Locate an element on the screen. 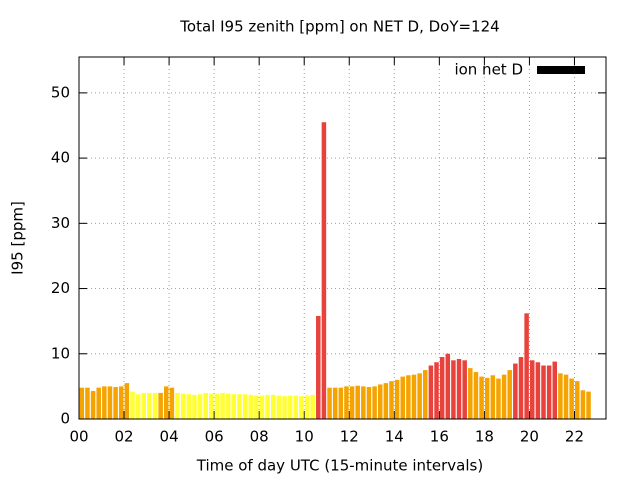 The height and width of the screenshot is (480, 640). legend-label: ion net D is located at coordinates (488, 70).